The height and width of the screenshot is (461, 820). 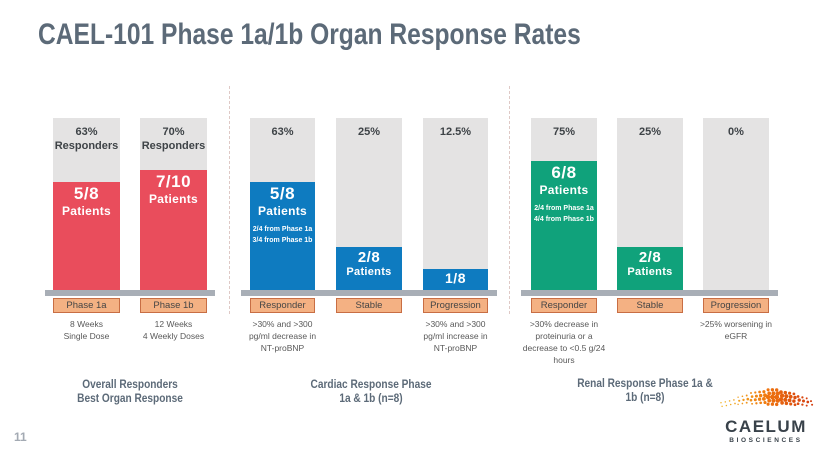 I want to click on pct-label: 0%, so click(x=736, y=128).